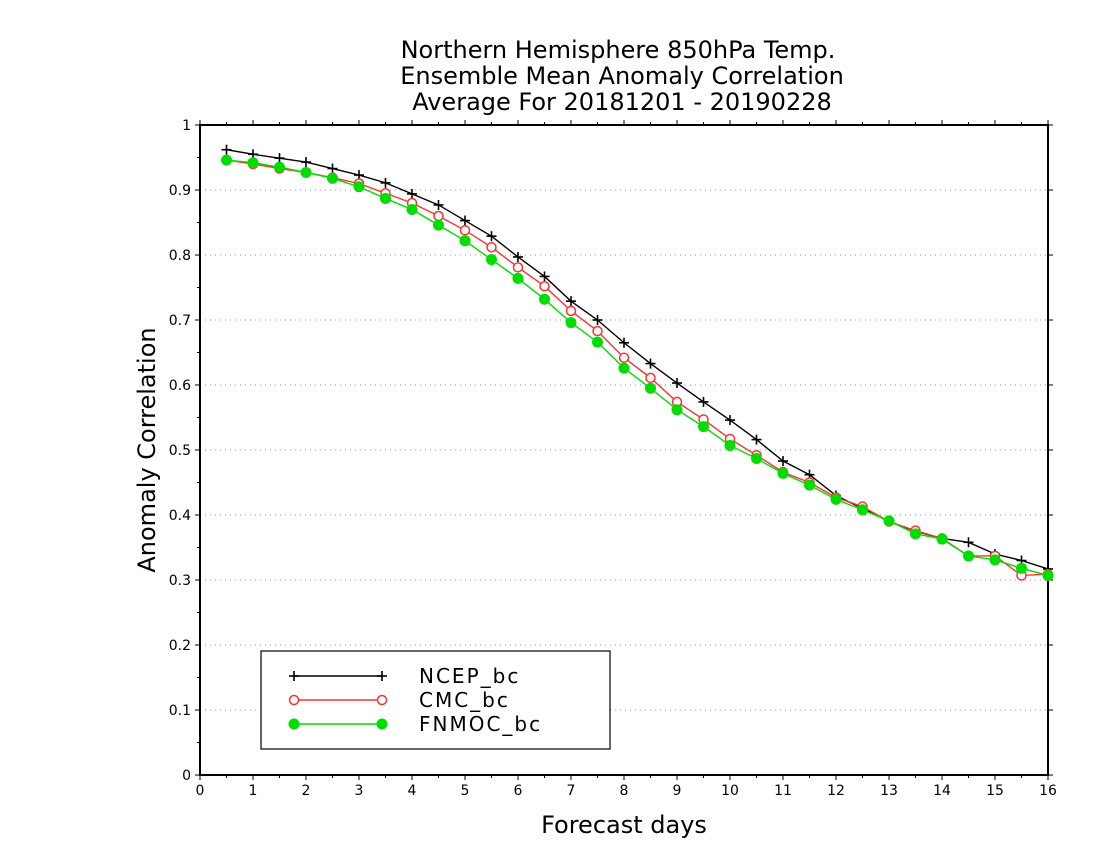 This screenshot has height=850, width=1100. What do you see at coordinates (180, 256) in the screenshot?
I see `y-tick-label: 0.8` at bounding box center [180, 256].